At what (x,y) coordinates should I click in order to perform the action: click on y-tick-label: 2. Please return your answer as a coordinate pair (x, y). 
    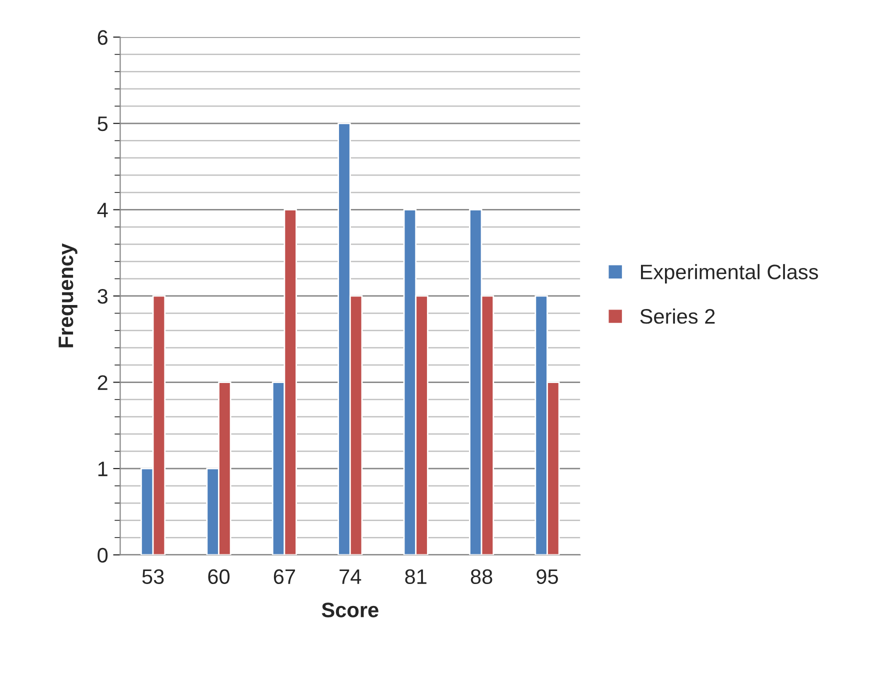
    Looking at the image, I should click on (103, 382).